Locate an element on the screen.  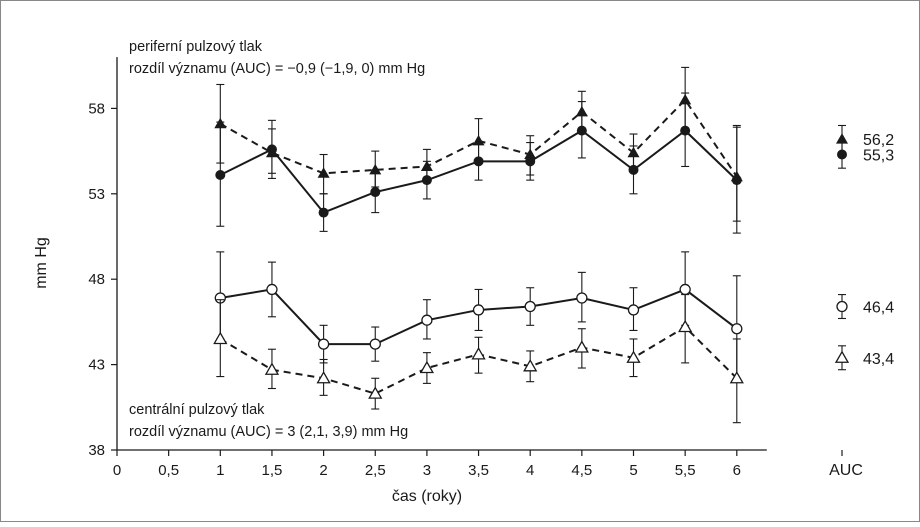
annotation-top-line1: periferní pulzový tlak is located at coordinates (196, 47).